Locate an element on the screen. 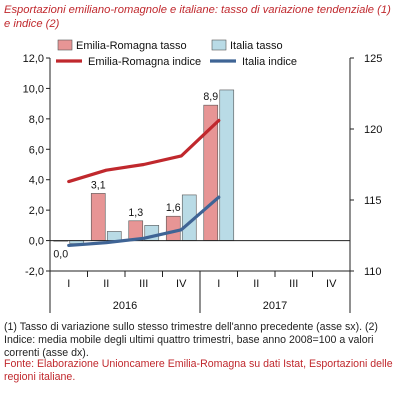 This screenshot has width=400, height=400. right-tick-label: 120 is located at coordinates (373, 130).